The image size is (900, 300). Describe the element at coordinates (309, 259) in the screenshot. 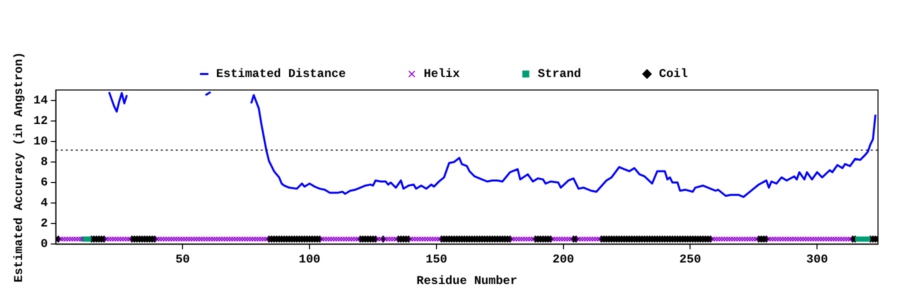

I see `x-tick-label: 100` at that location.